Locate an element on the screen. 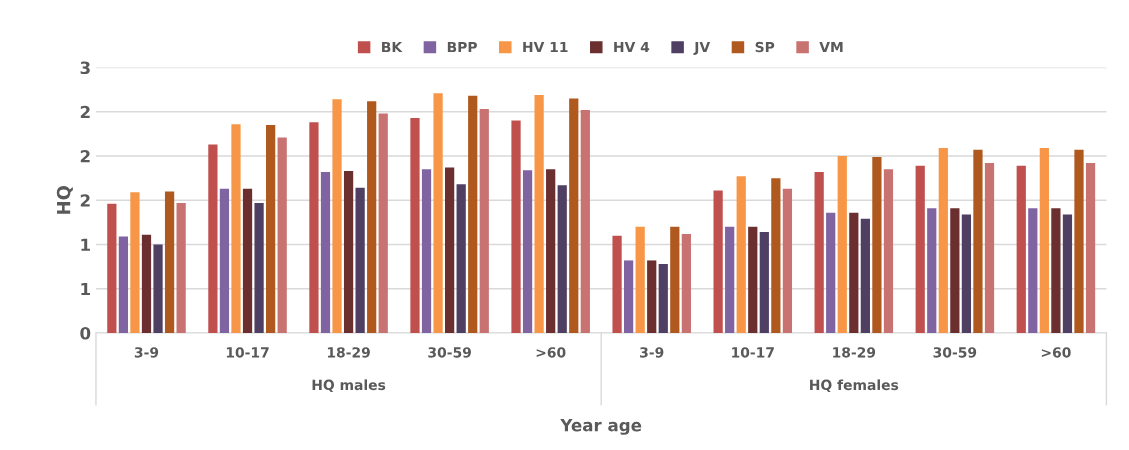 The image size is (1129, 450). y-tick-label: 3 is located at coordinates (85, 68).